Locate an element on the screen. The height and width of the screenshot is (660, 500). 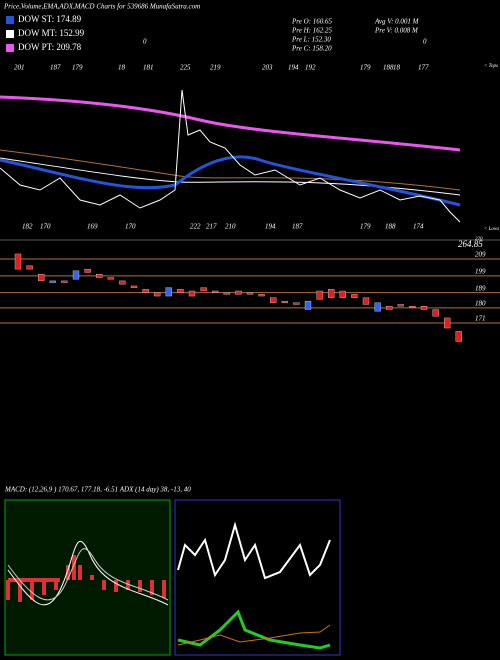
level-label: 189 is located at coordinates (480, 288).